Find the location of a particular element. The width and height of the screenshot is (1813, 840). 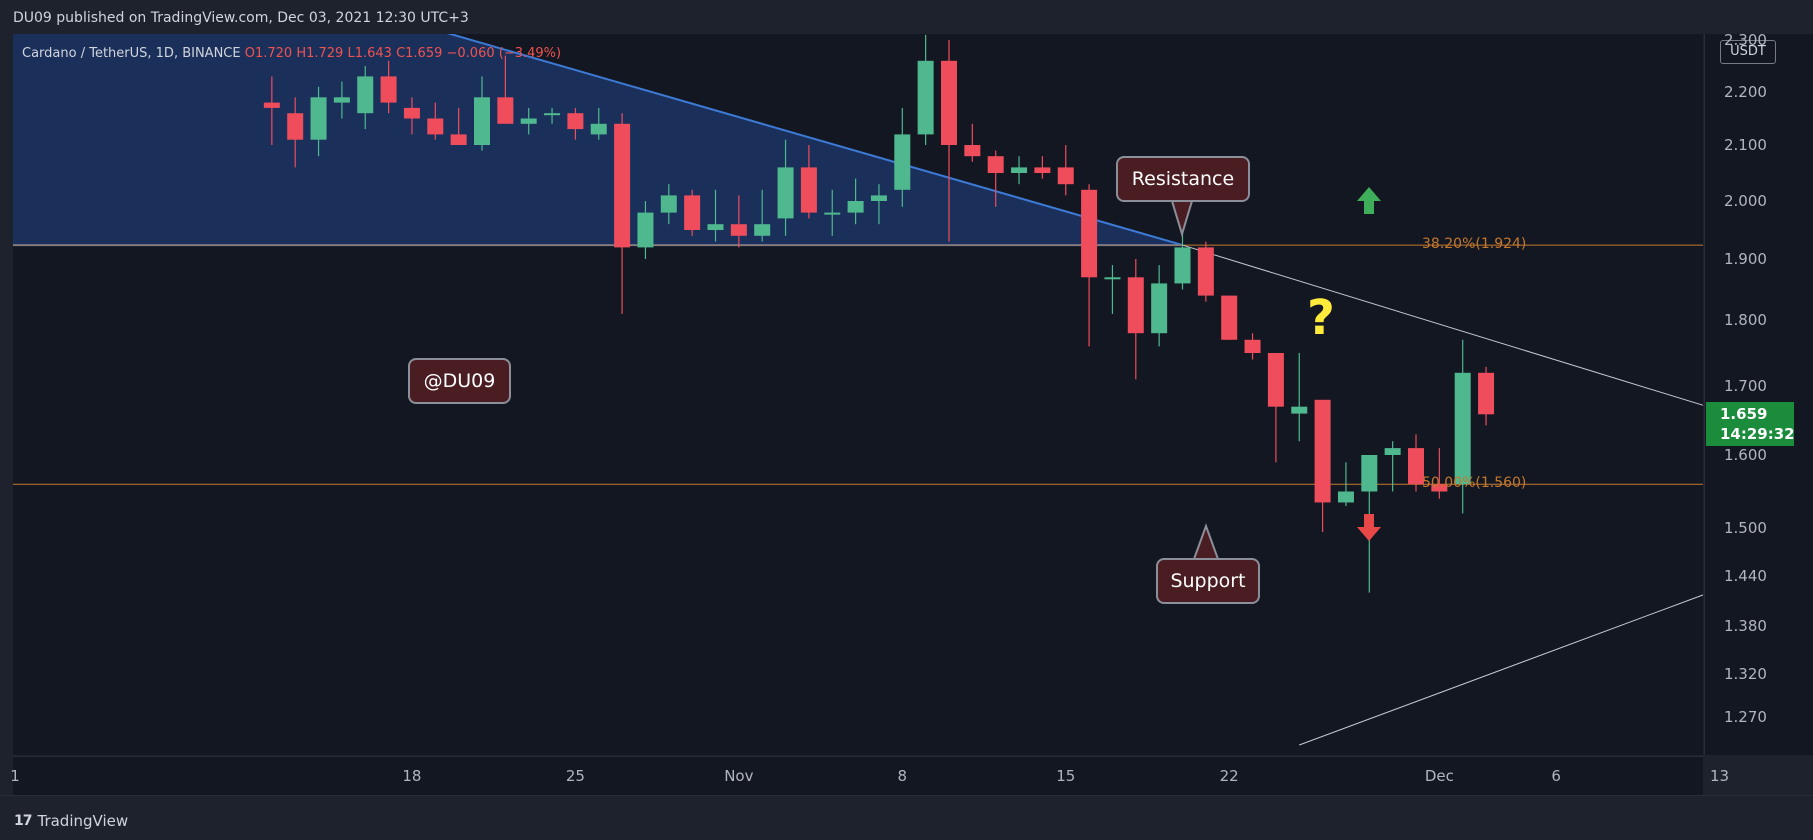

last-price-value: 1.659 is located at coordinates (1744, 414).